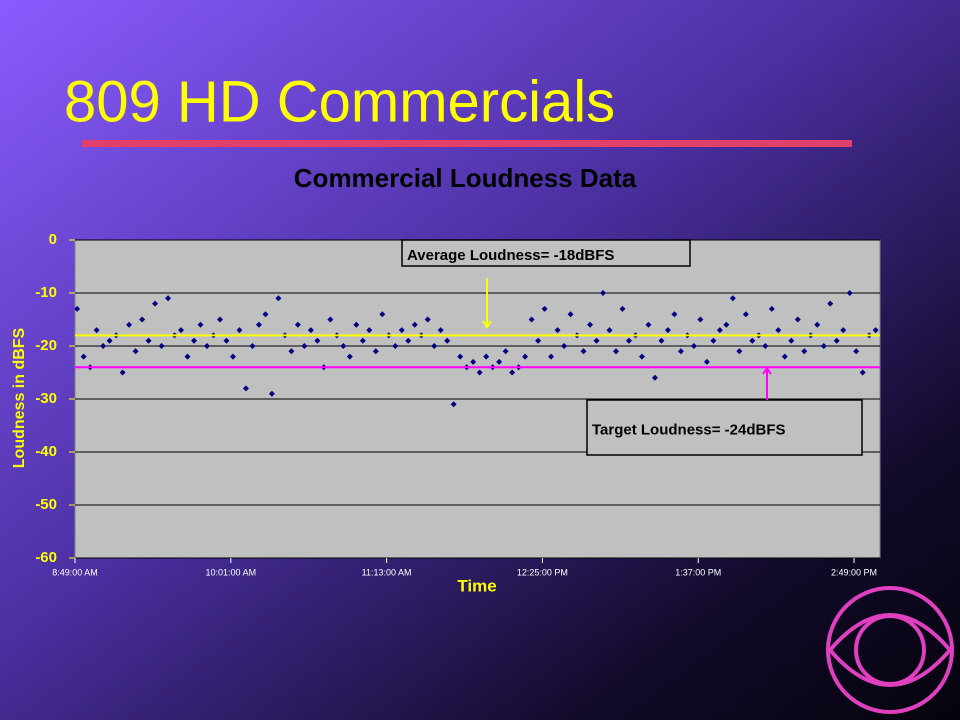 The width and height of the screenshot is (960, 725). Describe the element at coordinates (46, 557) in the screenshot. I see `y-tick-label: -60` at that location.